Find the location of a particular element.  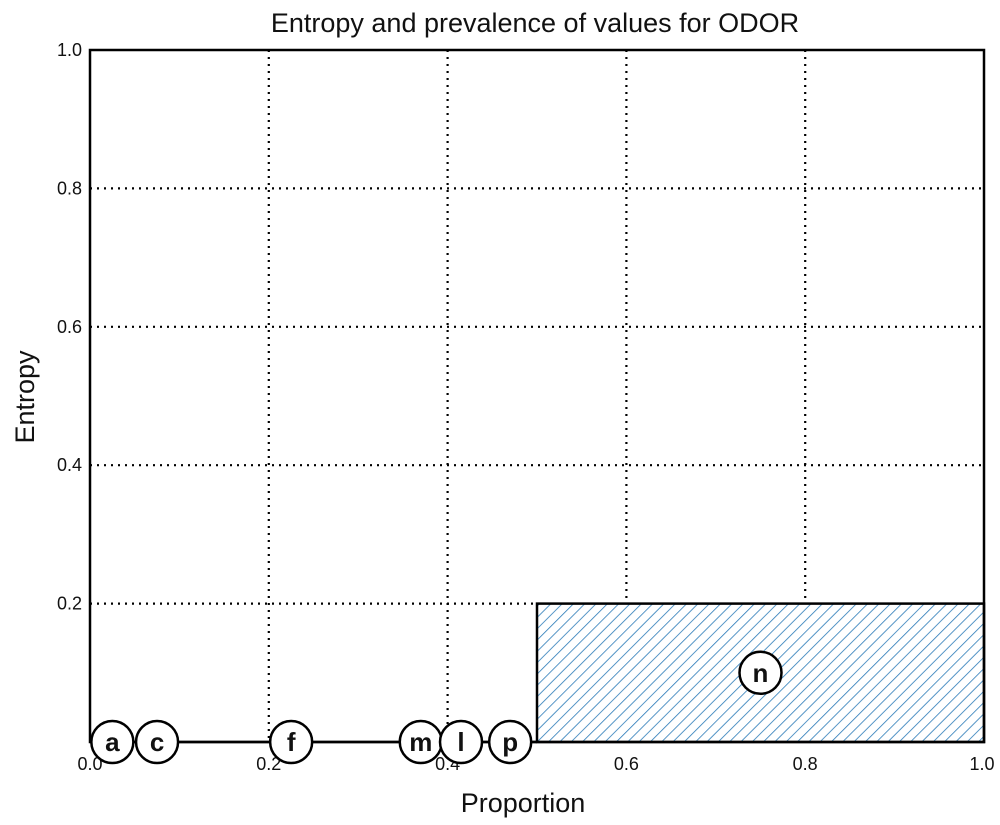

y-tick-label: 0.8 is located at coordinates (69, 188).